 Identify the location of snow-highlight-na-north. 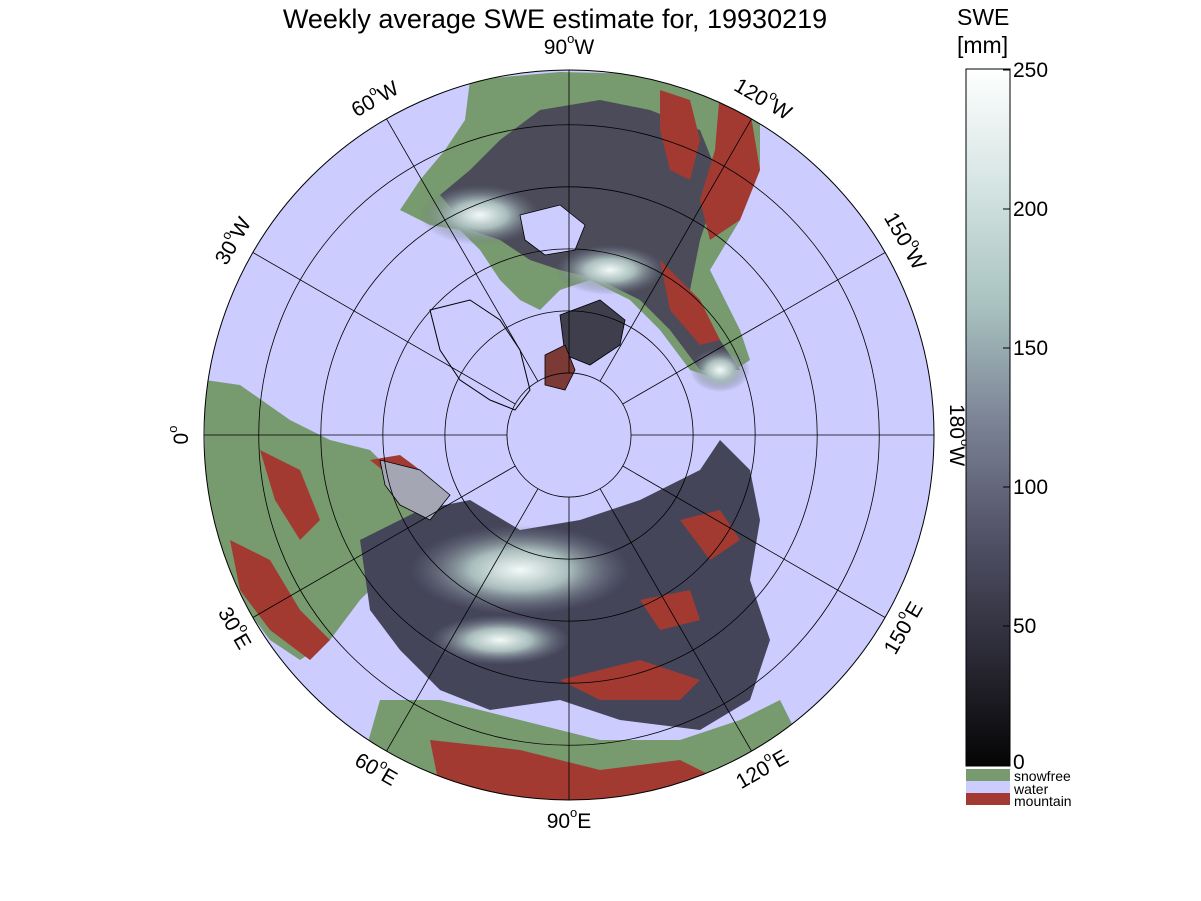
(610, 270).